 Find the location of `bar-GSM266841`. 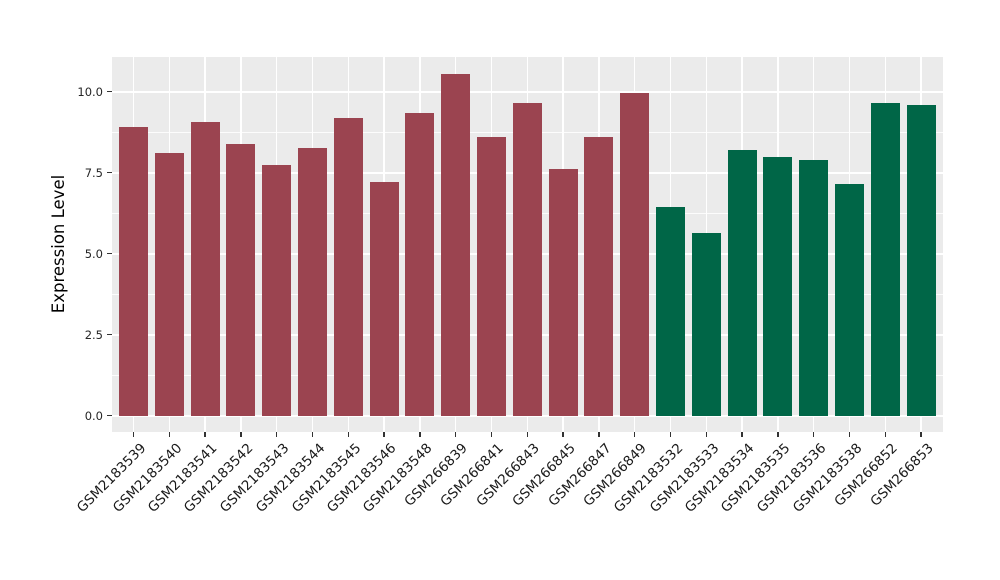

bar-GSM266841 is located at coordinates (491, 276).